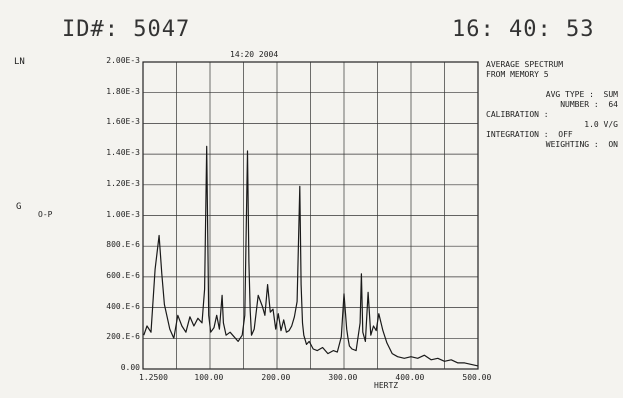  What do you see at coordinates (523, 29) in the screenshot?
I see `clock-readout: 16: 40: 53` at bounding box center [523, 29].